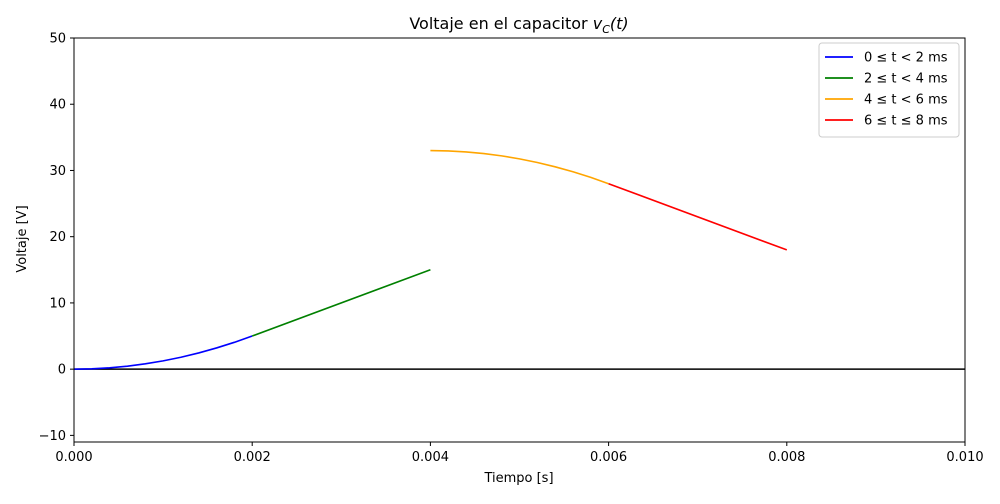  What do you see at coordinates (786, 457) in the screenshot?
I see `x-tick-label: 0.008` at bounding box center [786, 457].